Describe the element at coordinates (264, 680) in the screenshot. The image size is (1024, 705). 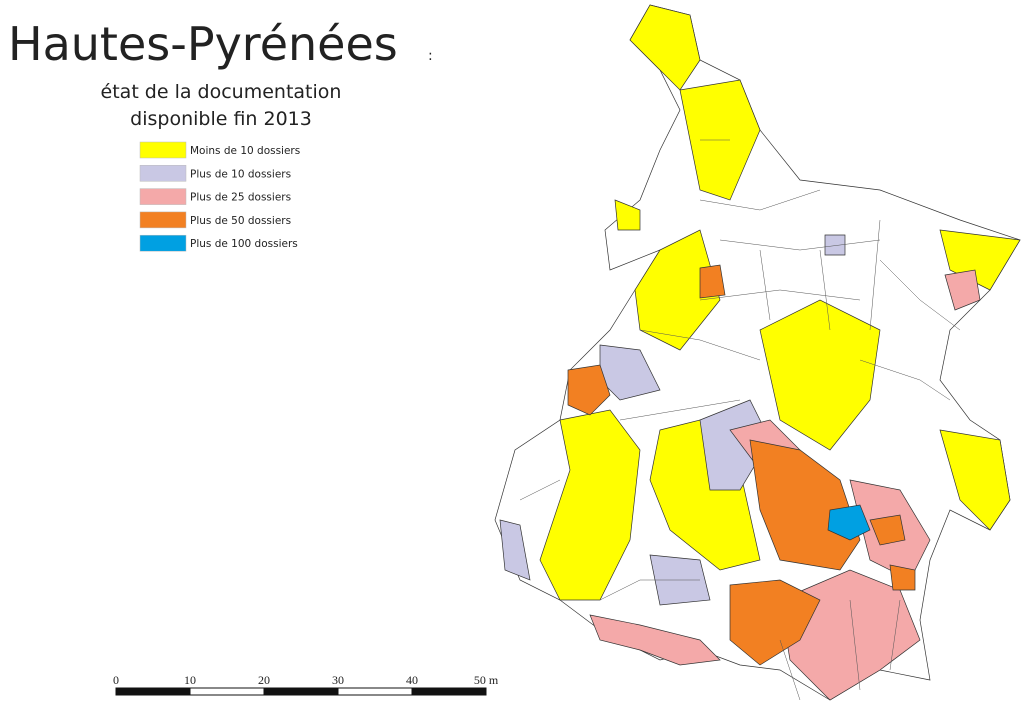
I see `scale-label: 20` at that location.